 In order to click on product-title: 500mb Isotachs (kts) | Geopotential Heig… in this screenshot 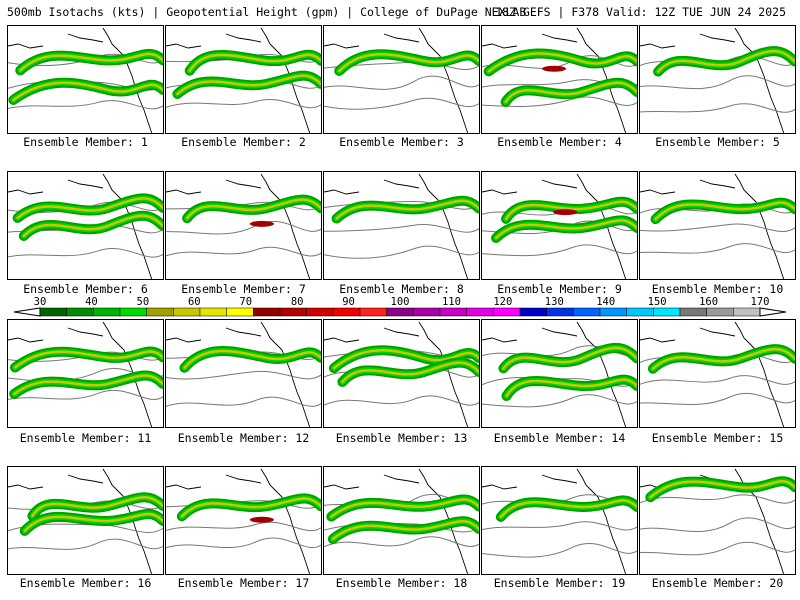, I will do `click(267, 12)`.